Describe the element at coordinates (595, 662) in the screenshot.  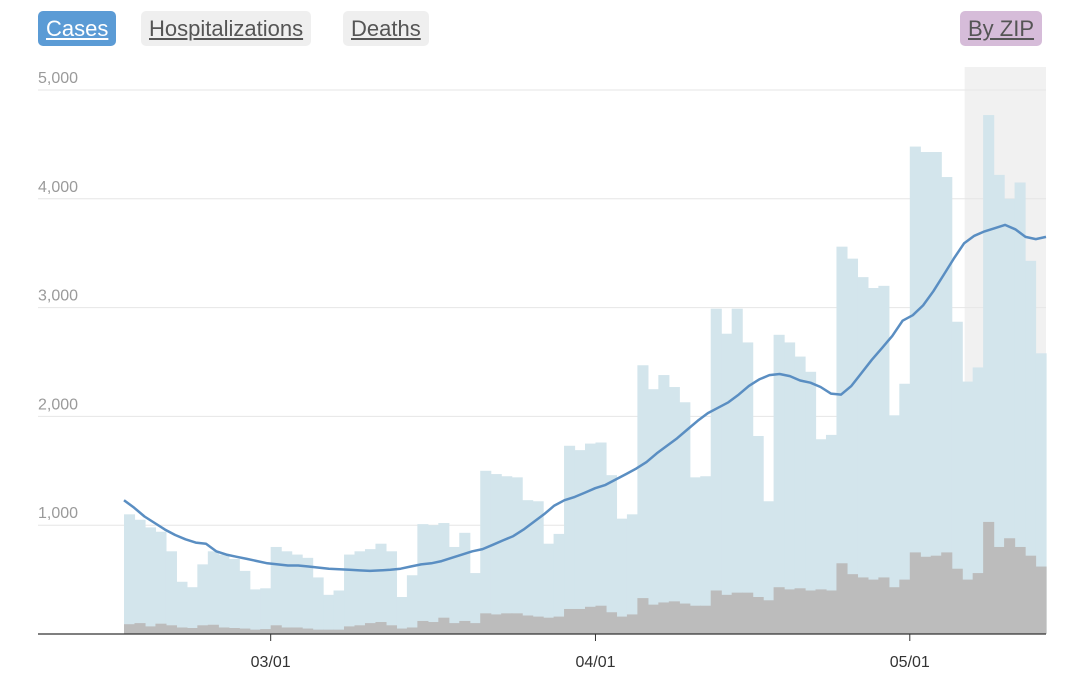
I see `x-tick-label: 04/01` at that location.